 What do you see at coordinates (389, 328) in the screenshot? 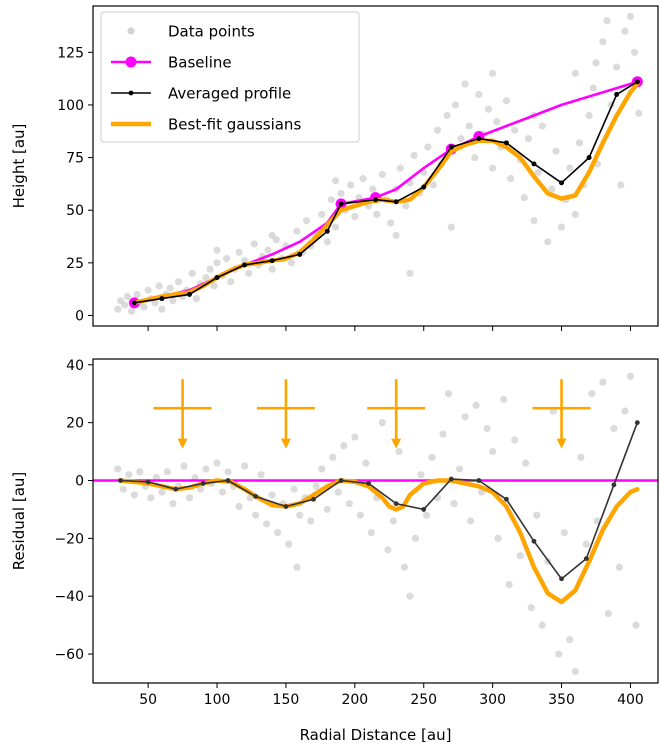
I see `top-x-ticks` at bounding box center [389, 328].